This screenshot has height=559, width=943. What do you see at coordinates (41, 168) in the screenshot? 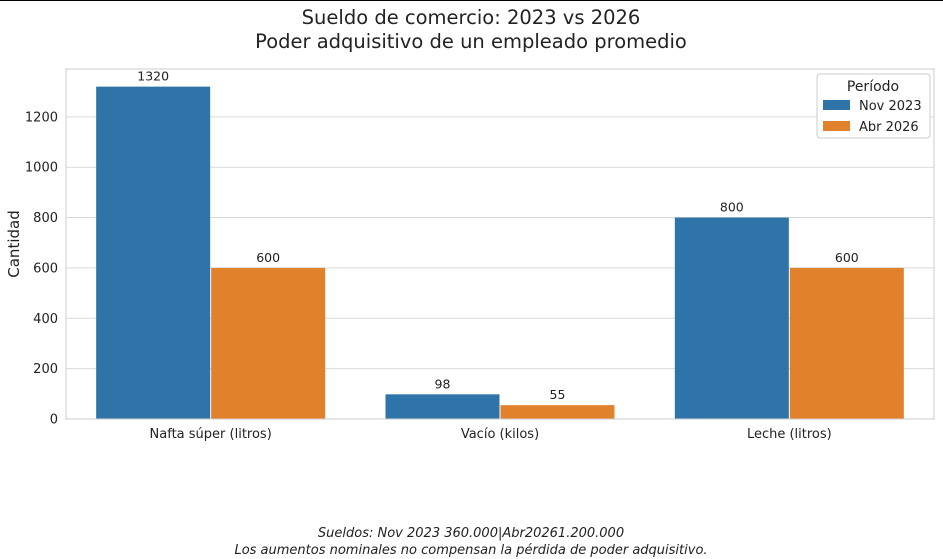
I see `y-tick-label-1000: 1000` at bounding box center [41, 168].